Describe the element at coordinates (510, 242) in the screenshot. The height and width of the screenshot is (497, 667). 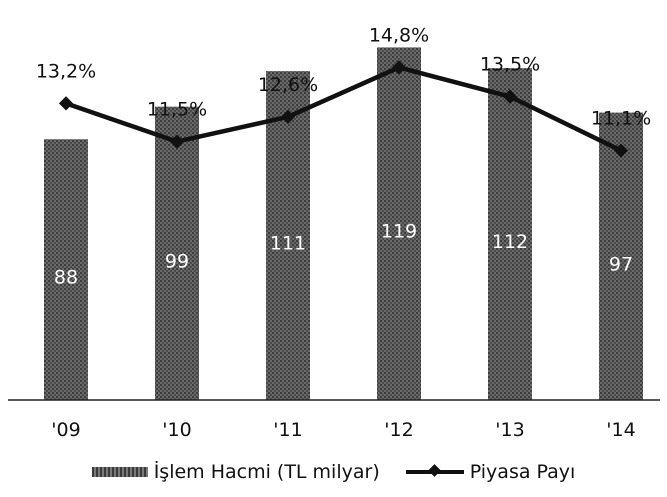
I see `bar-value-label: 112` at that location.